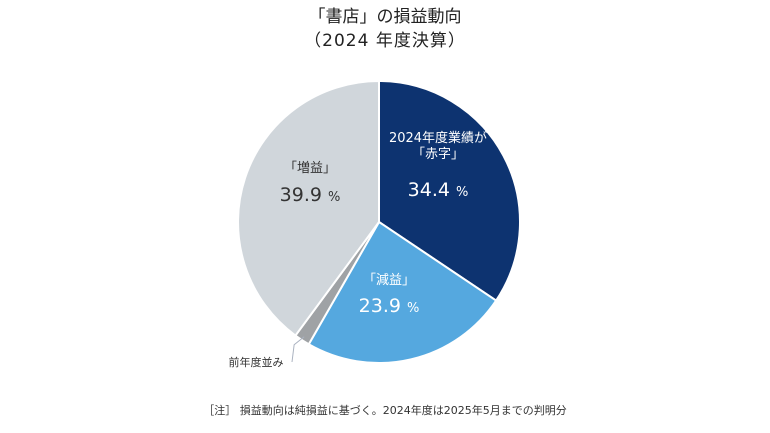 Image resolution: width=770 pixels, height=433 pixels. Describe the element at coordinates (310, 195) in the screenshot. I see `slice-value: 39.9%` at that location.